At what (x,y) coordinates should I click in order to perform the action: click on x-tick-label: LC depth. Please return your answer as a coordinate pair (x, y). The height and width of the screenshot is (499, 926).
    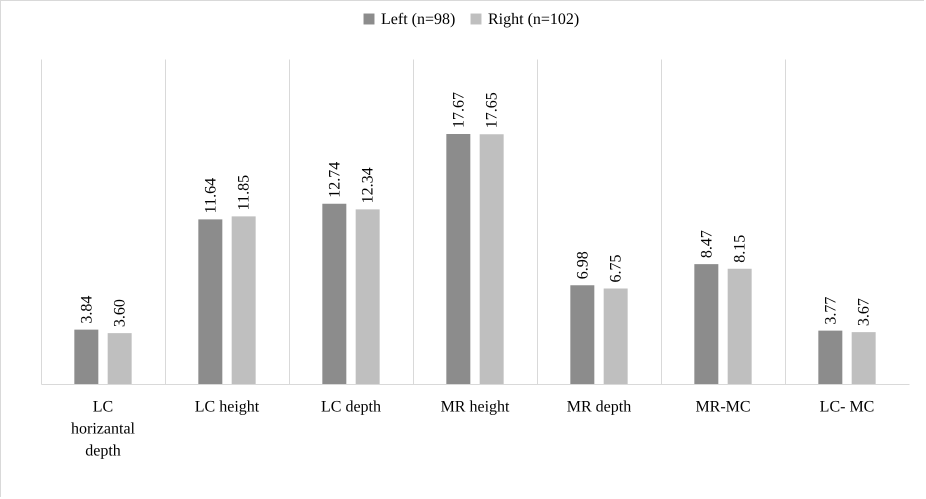
    Looking at the image, I should click on (351, 407).